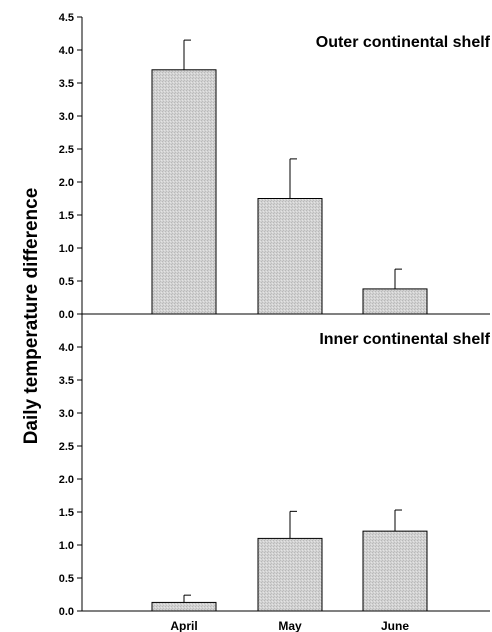 The height and width of the screenshot is (632, 492). I want to click on category-label-april: April, so click(183, 625).